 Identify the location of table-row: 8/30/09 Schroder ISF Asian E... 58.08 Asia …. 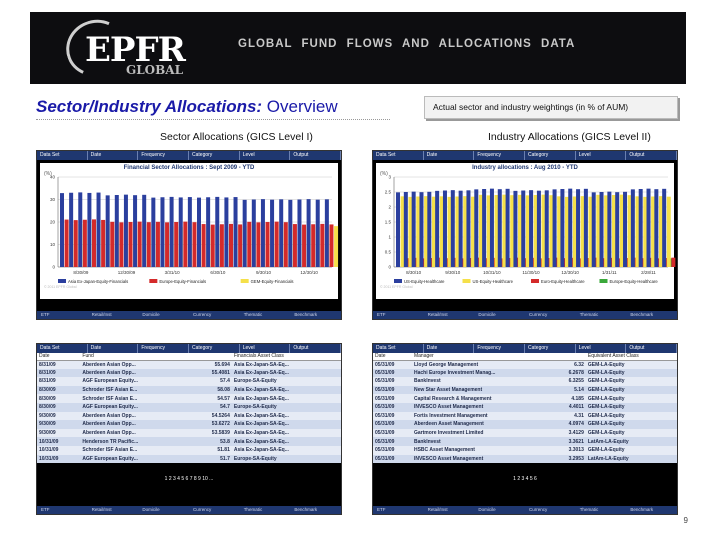
(189, 390).